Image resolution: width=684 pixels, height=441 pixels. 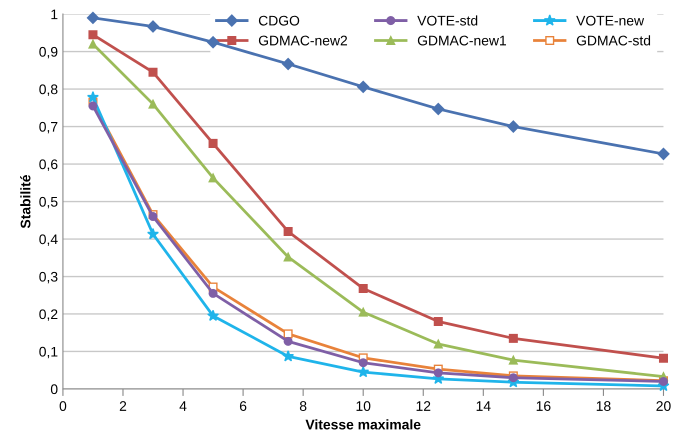 I want to click on y-tick-label: 0,1, so click(x=48, y=352).